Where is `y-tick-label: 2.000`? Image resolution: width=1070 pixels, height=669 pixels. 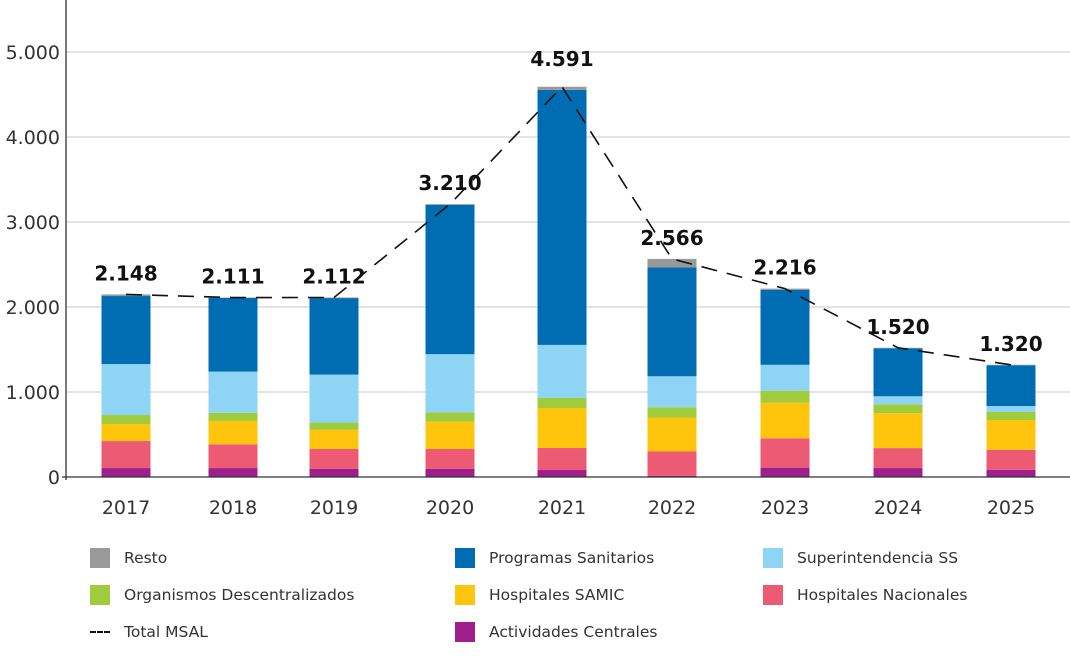
y-tick-label: 2.000 is located at coordinates (33, 308).